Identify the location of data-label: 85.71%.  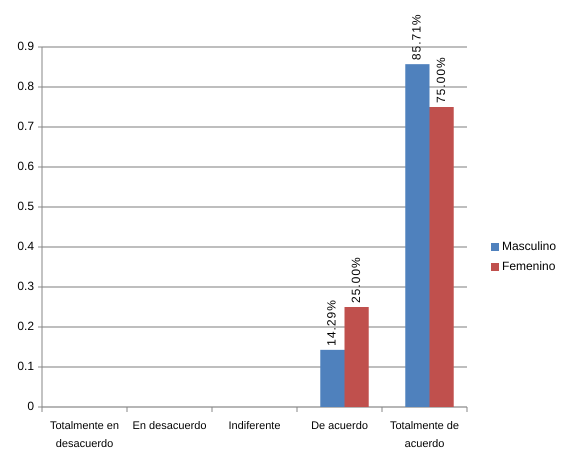
(417, 36).